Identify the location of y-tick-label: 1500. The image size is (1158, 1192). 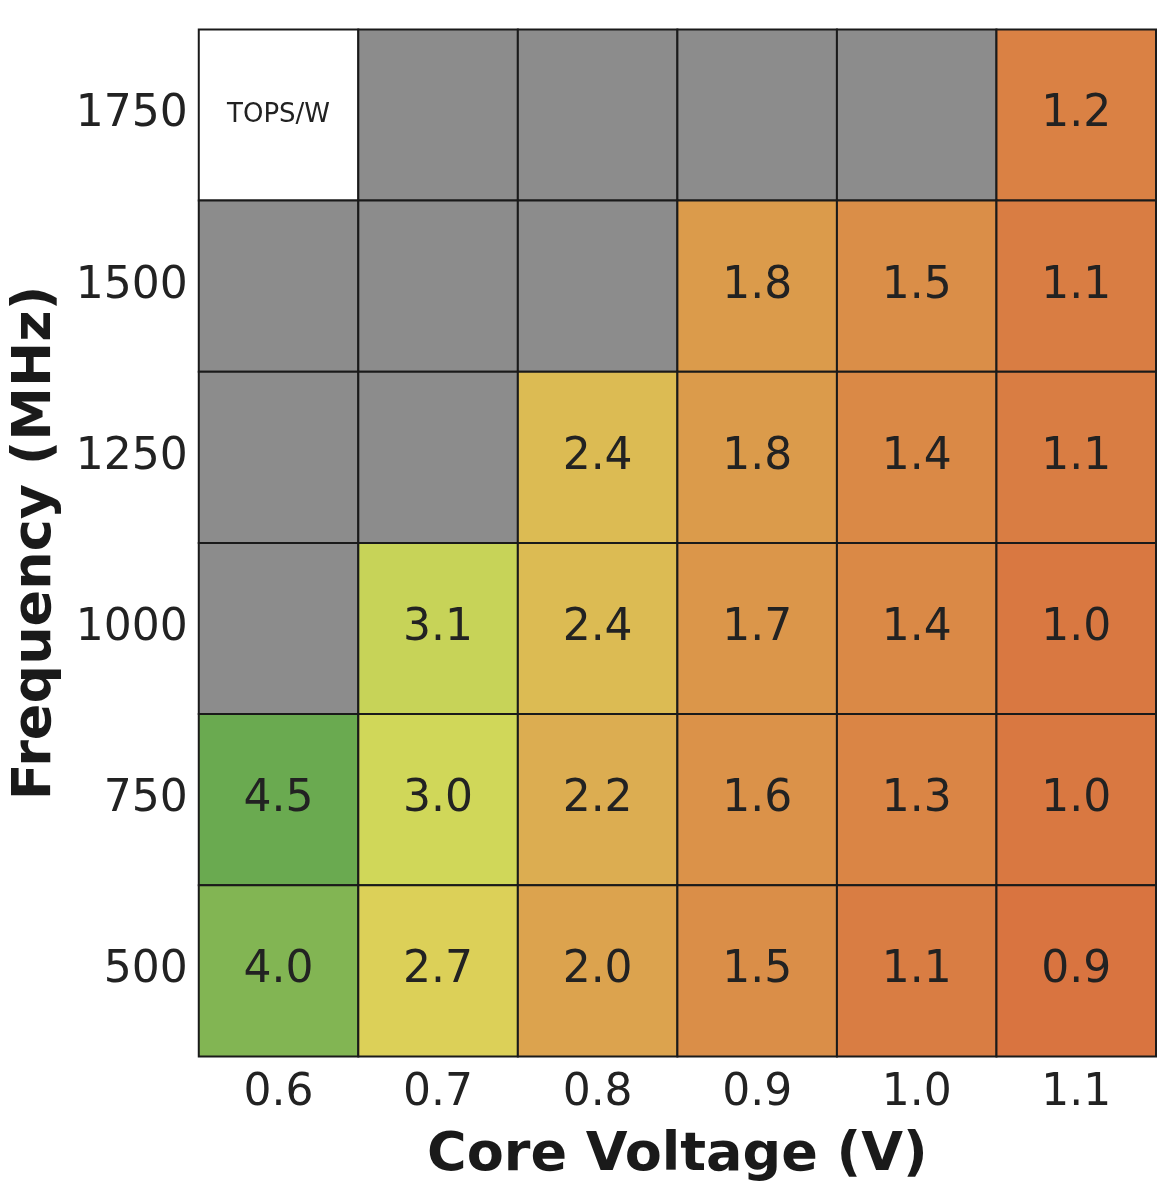
(131, 282).